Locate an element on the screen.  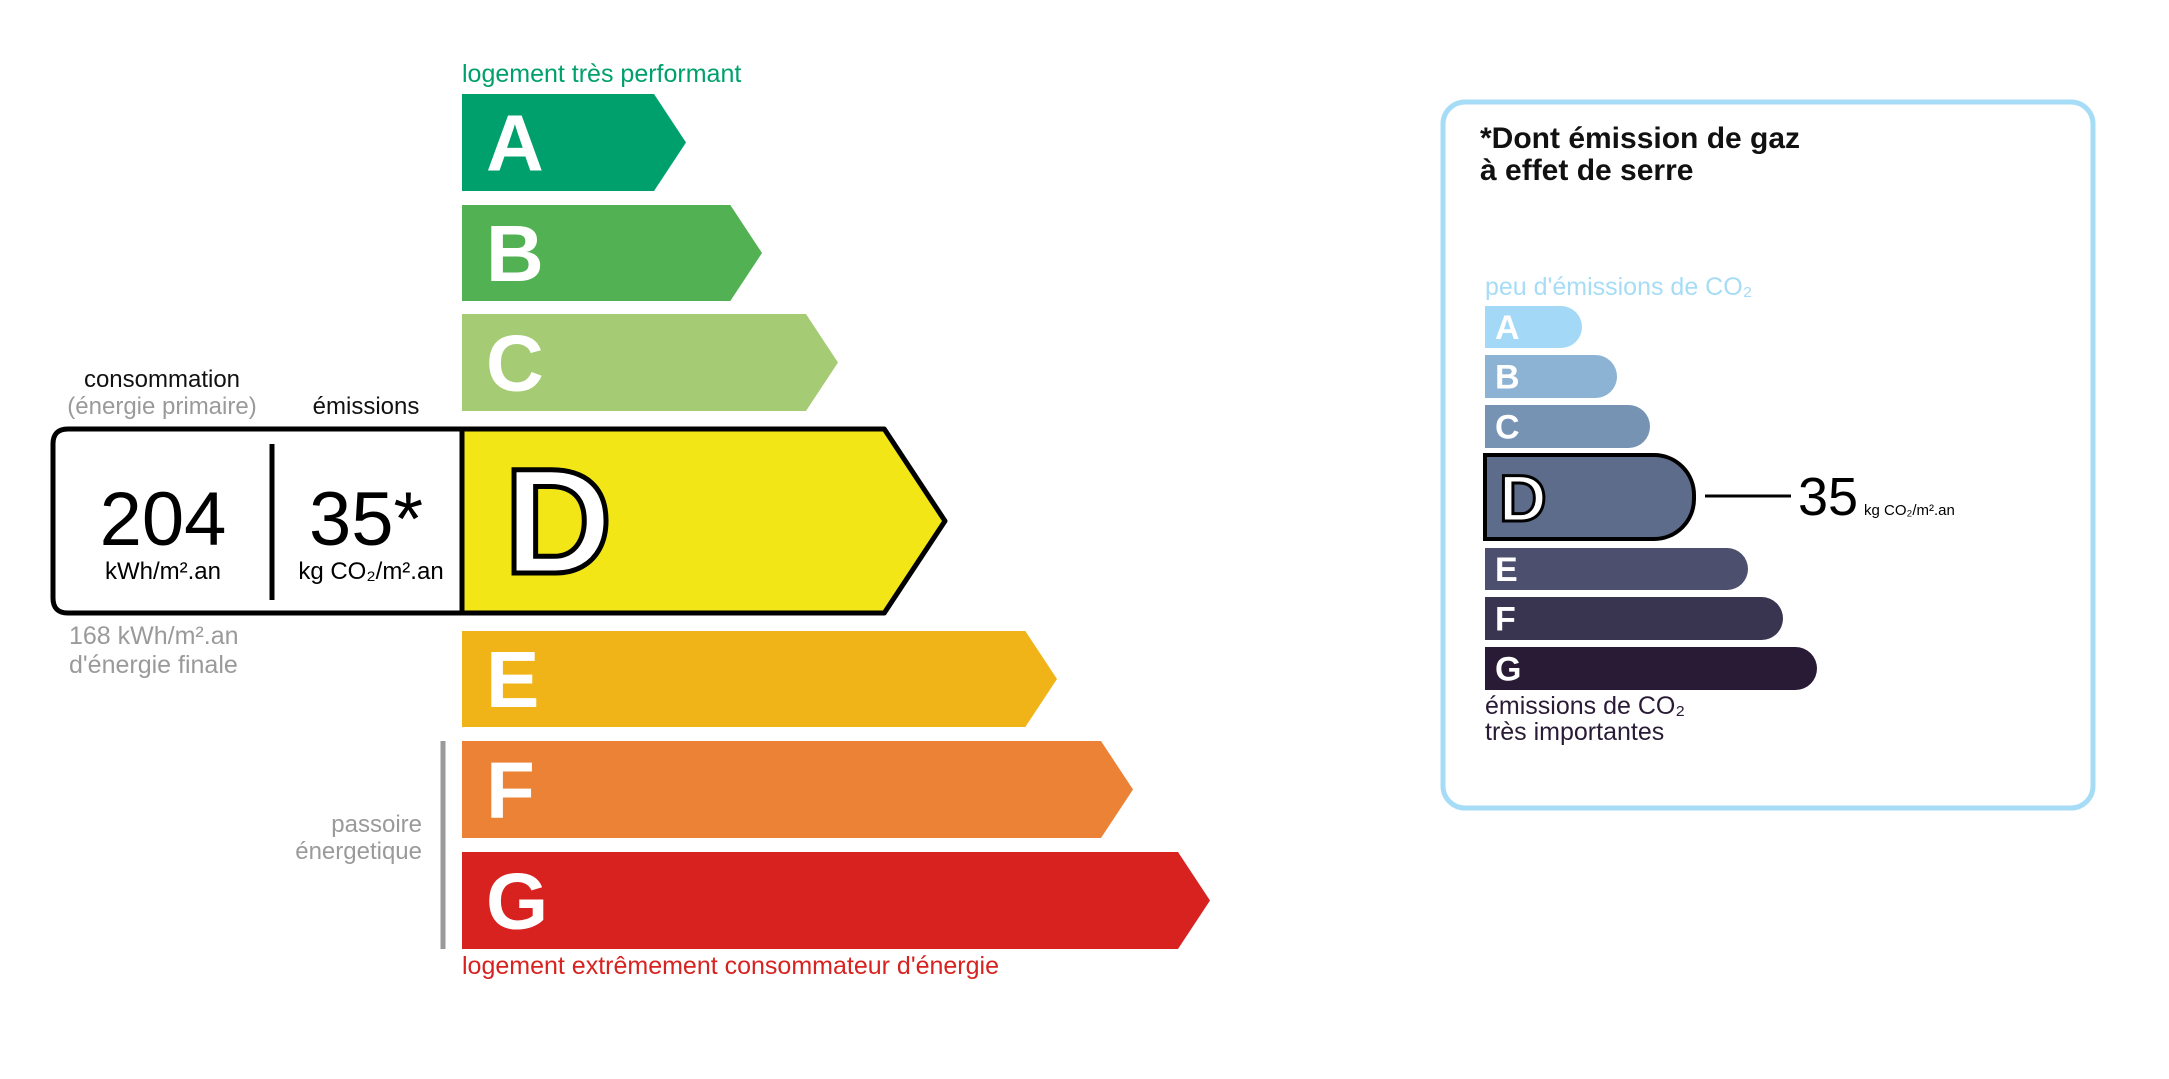
energy-letter-C: C is located at coordinates (515, 363).